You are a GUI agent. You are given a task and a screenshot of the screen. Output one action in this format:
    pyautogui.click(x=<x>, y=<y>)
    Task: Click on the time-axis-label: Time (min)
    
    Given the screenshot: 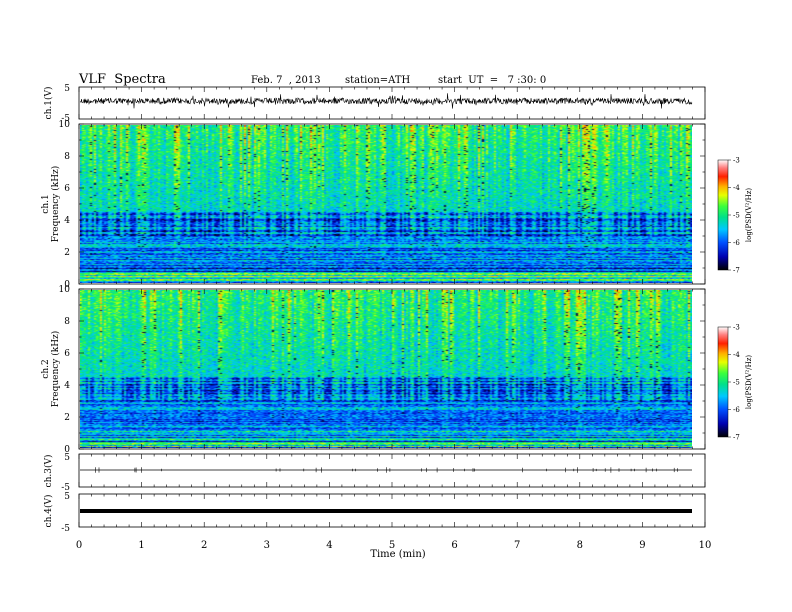 What is the action you would take?
    pyautogui.click(x=397, y=554)
    